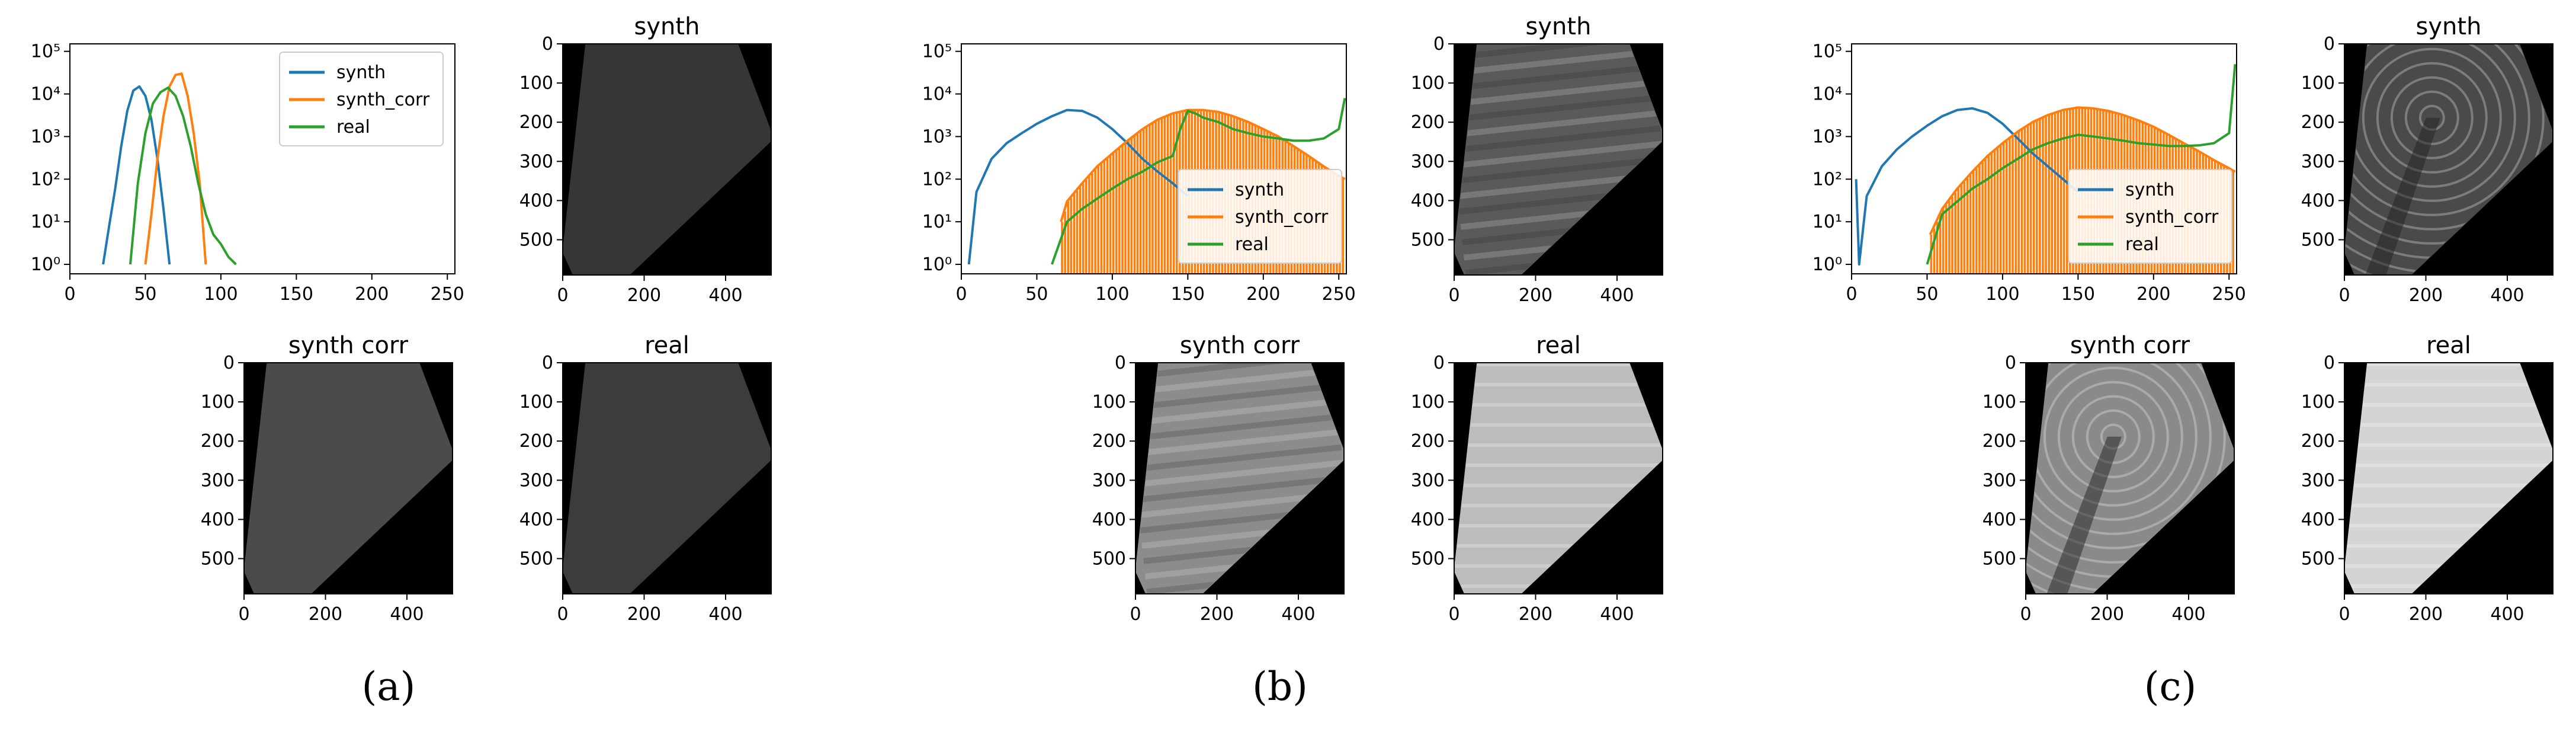 The height and width of the screenshot is (729, 2576). What do you see at coordinates (1188, 294) in the screenshot?
I see `x-tick-label: 150` at bounding box center [1188, 294].